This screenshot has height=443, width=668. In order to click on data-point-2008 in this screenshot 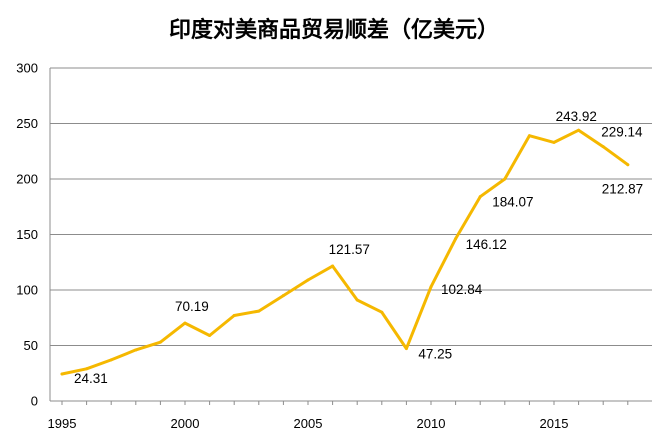, I will do `click(382, 312)`.